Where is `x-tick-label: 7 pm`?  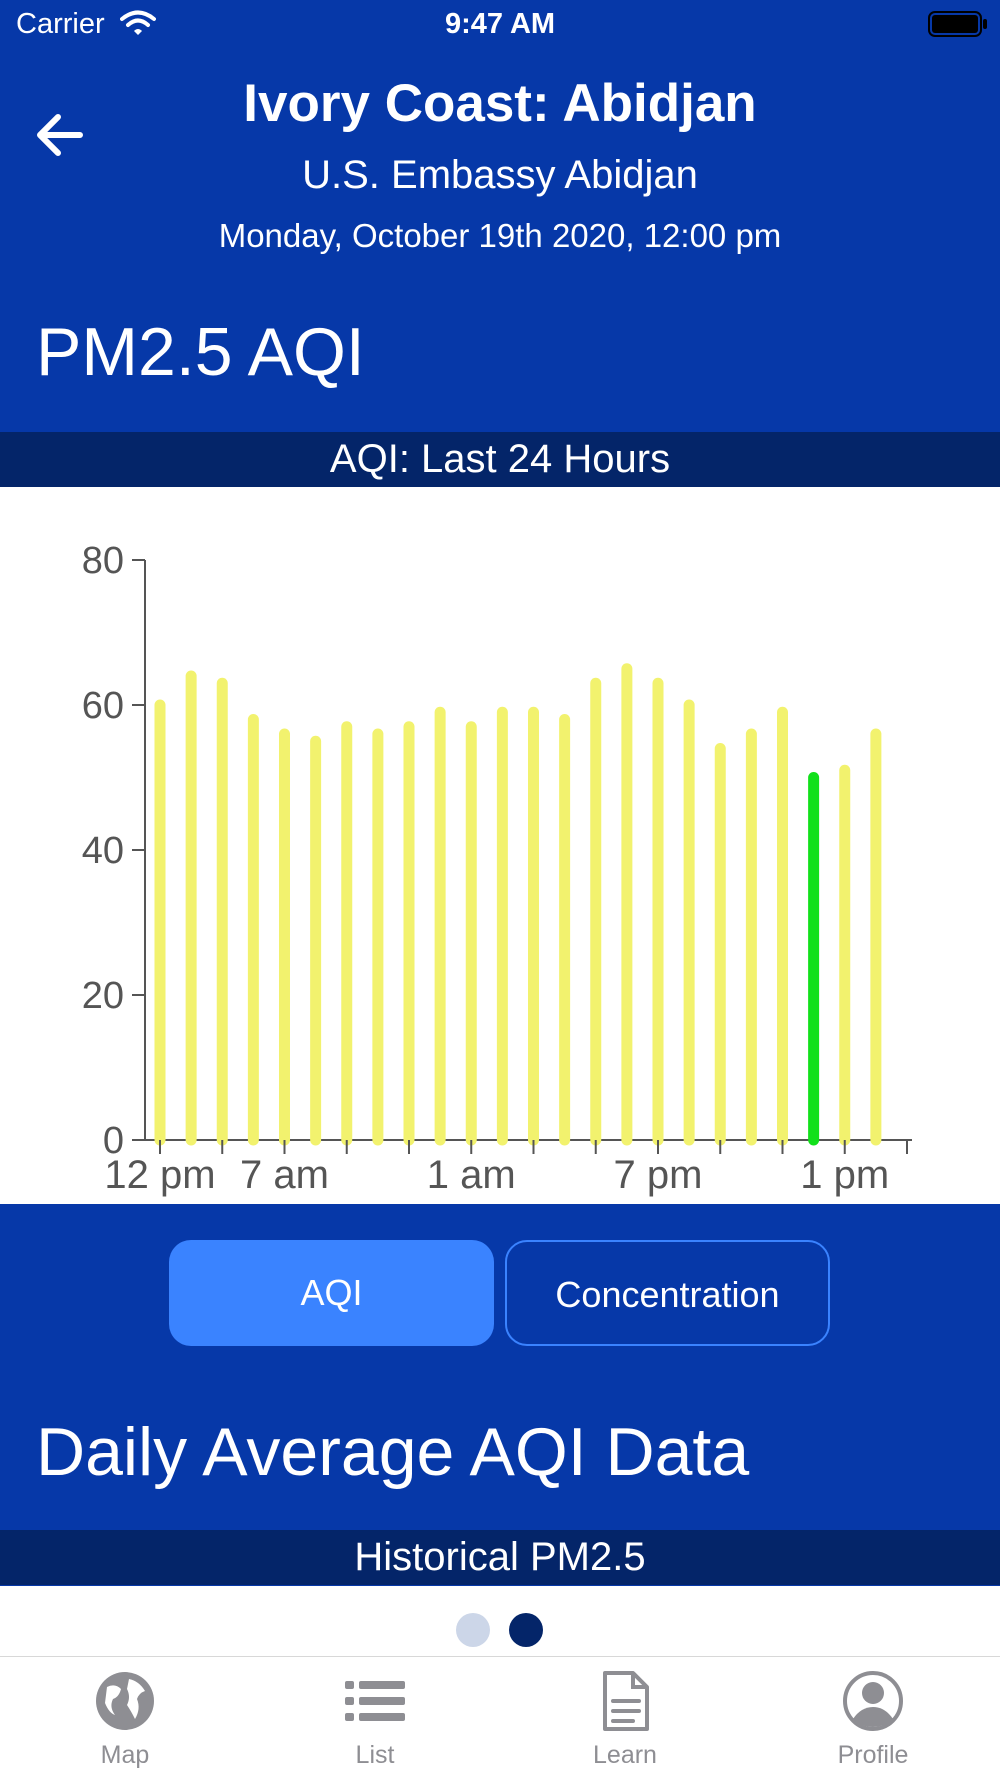 x-tick-label: 7 pm is located at coordinates (658, 1175).